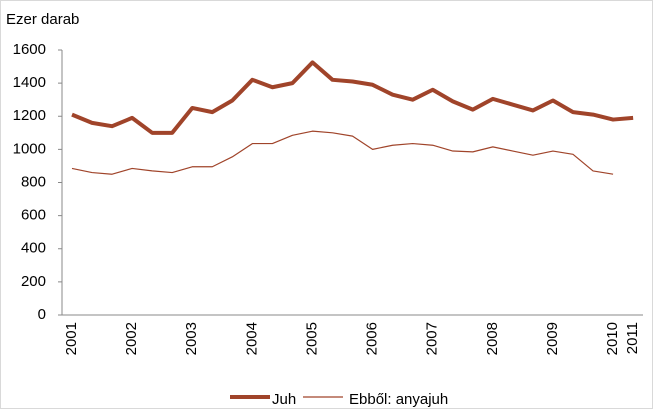 This screenshot has height=409, width=653. What do you see at coordinates (372, 338) in the screenshot?
I see `x-tick-label: 2006` at bounding box center [372, 338].